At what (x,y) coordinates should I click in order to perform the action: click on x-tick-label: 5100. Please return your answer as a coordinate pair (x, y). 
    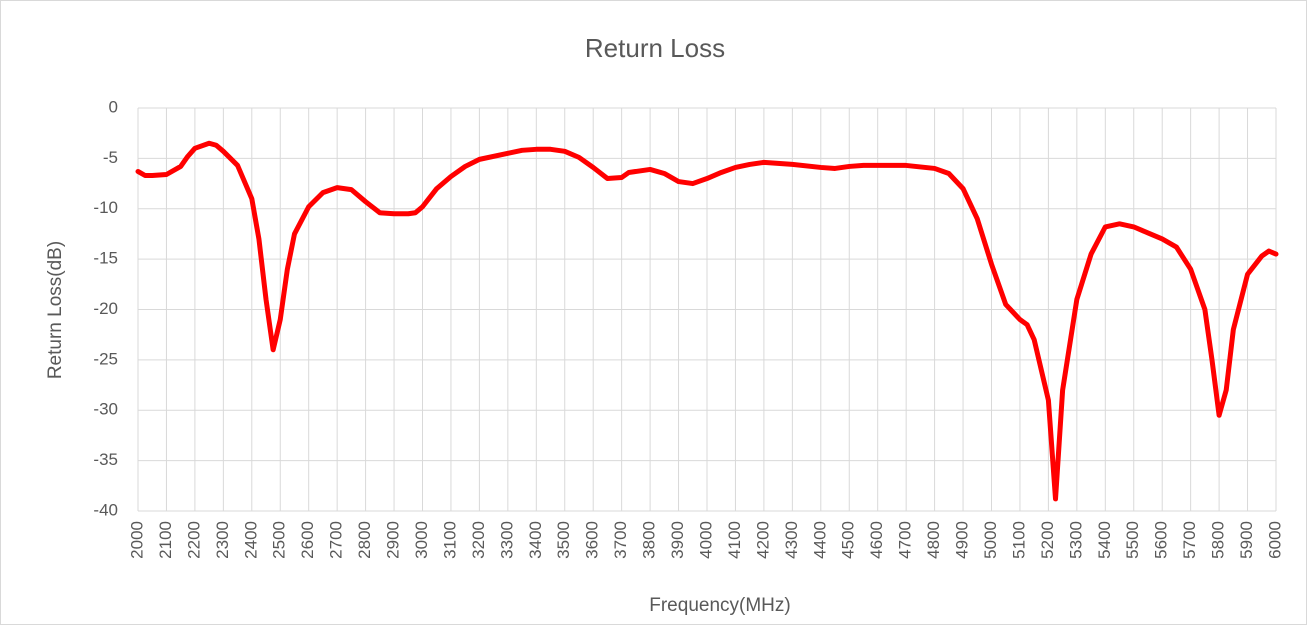
    Looking at the image, I should click on (1018, 540).